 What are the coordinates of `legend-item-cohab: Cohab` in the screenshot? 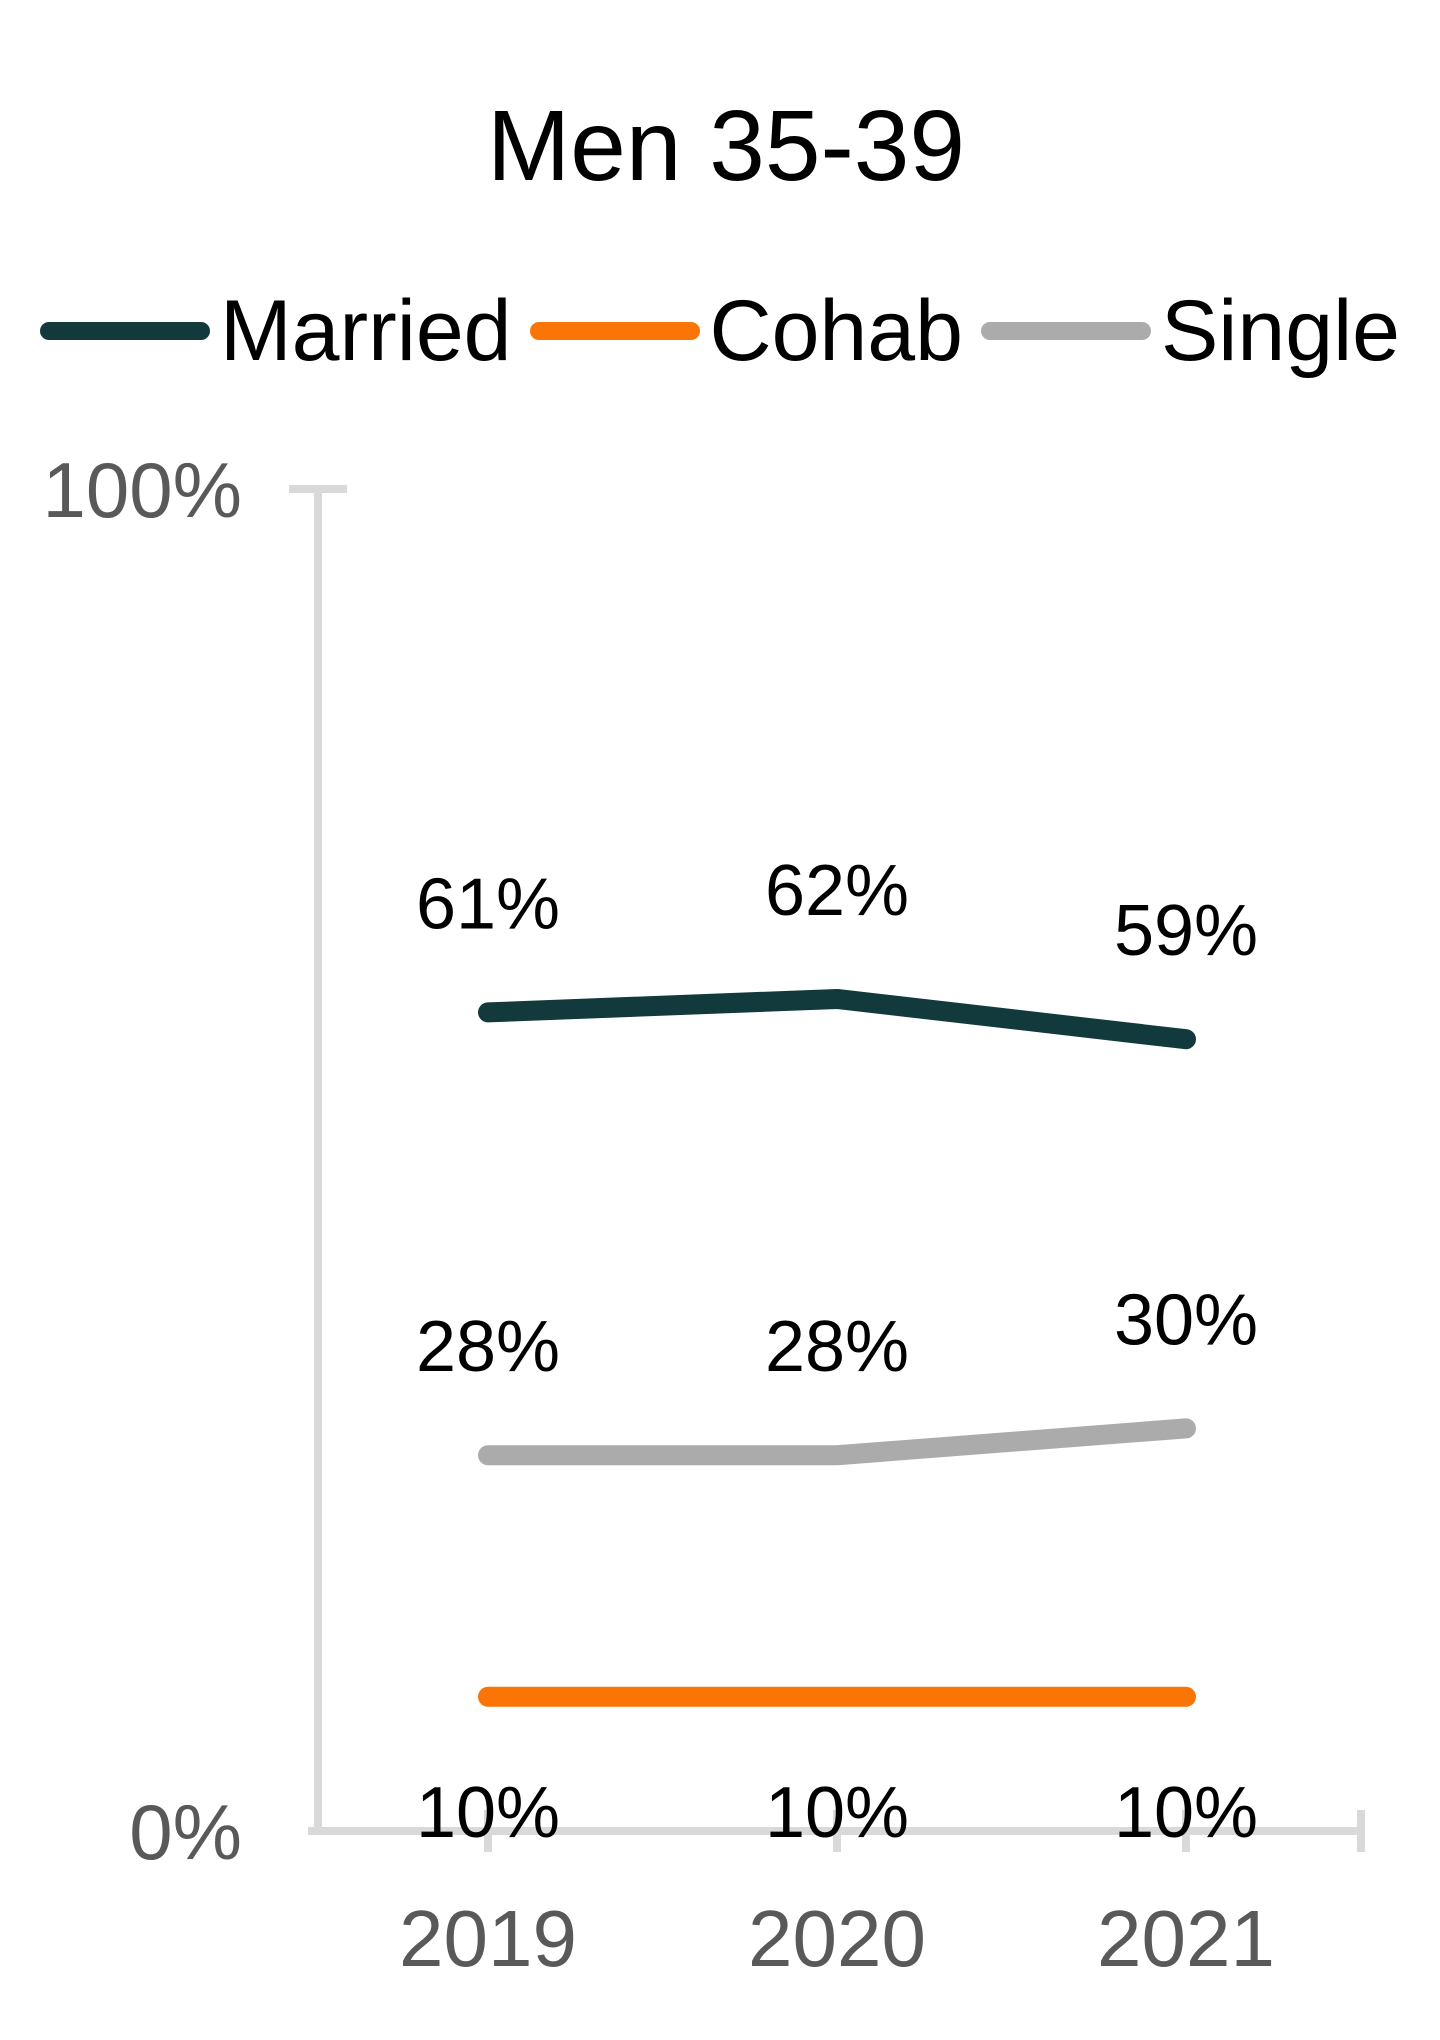 It's located at (746, 331).